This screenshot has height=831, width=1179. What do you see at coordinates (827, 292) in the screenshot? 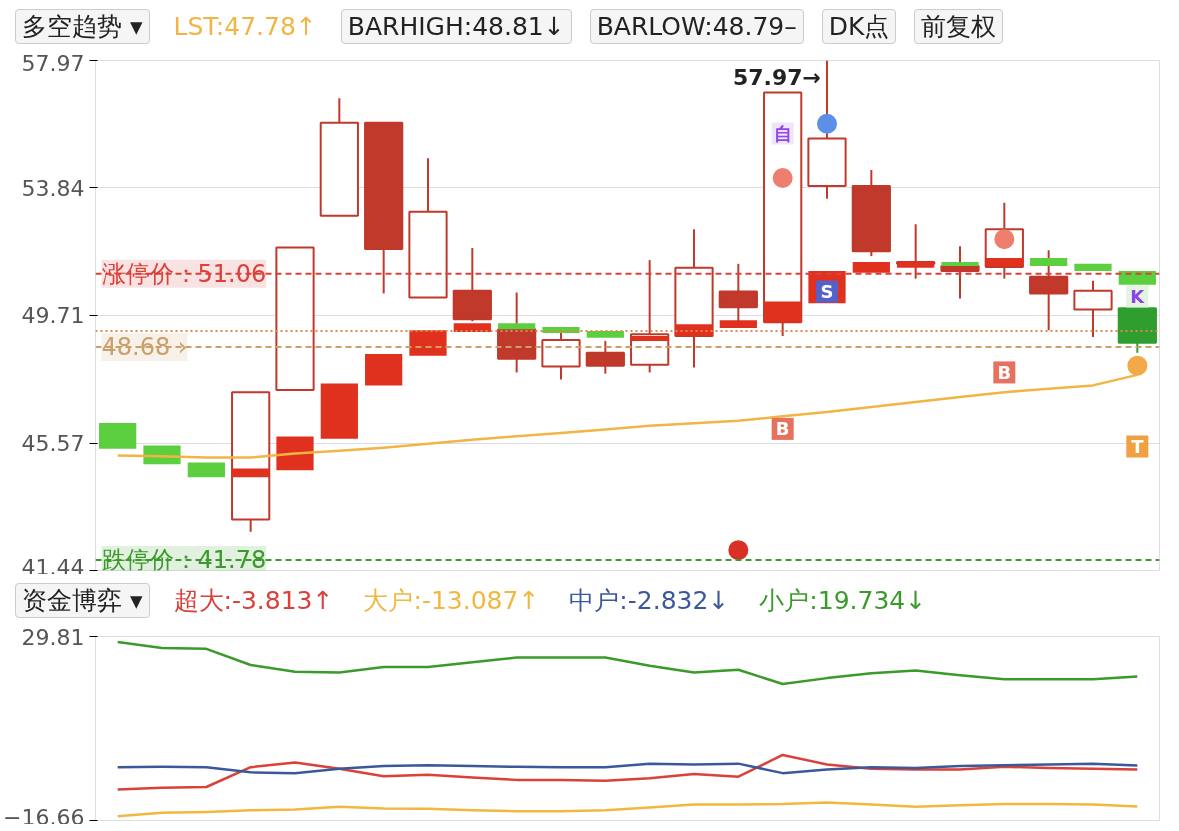
I see `data-label: S` at bounding box center [827, 292].